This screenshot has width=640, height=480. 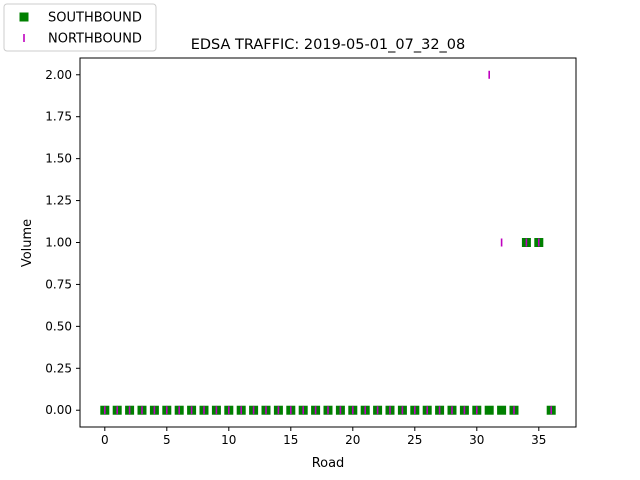 I want to click on legend: SOUTHBOUND NORTHBOUND, so click(x=80, y=27).